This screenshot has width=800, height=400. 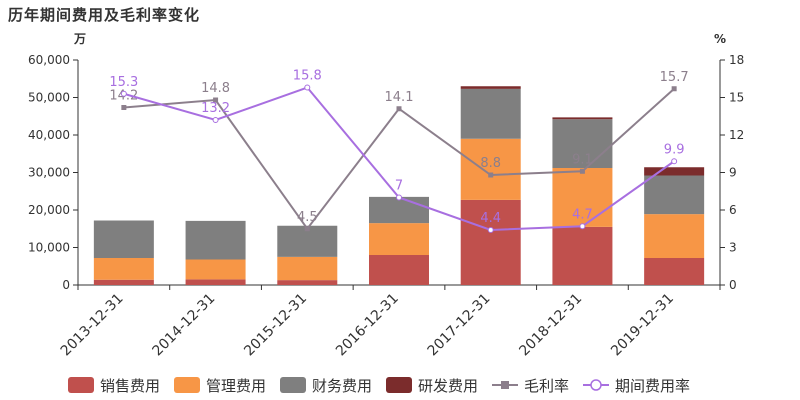 I want to click on data-label-毛利率: 9.1, so click(x=582, y=159).